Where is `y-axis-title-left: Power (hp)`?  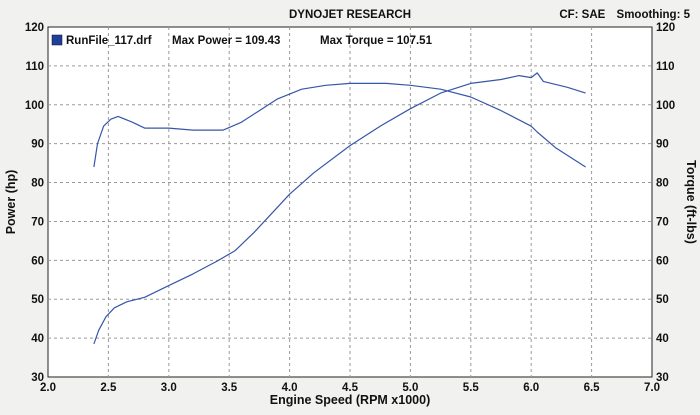 y-axis-title-left: Power (hp) is located at coordinates (11, 202).